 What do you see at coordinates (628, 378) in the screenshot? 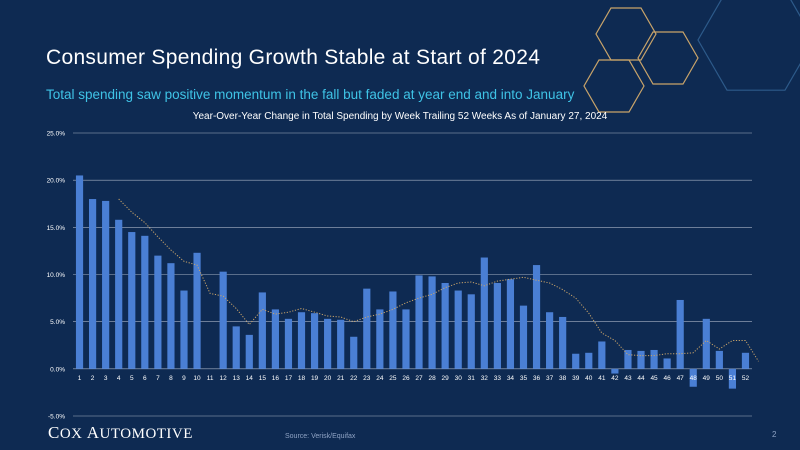
I see `x-tick-label: 43` at bounding box center [628, 378].